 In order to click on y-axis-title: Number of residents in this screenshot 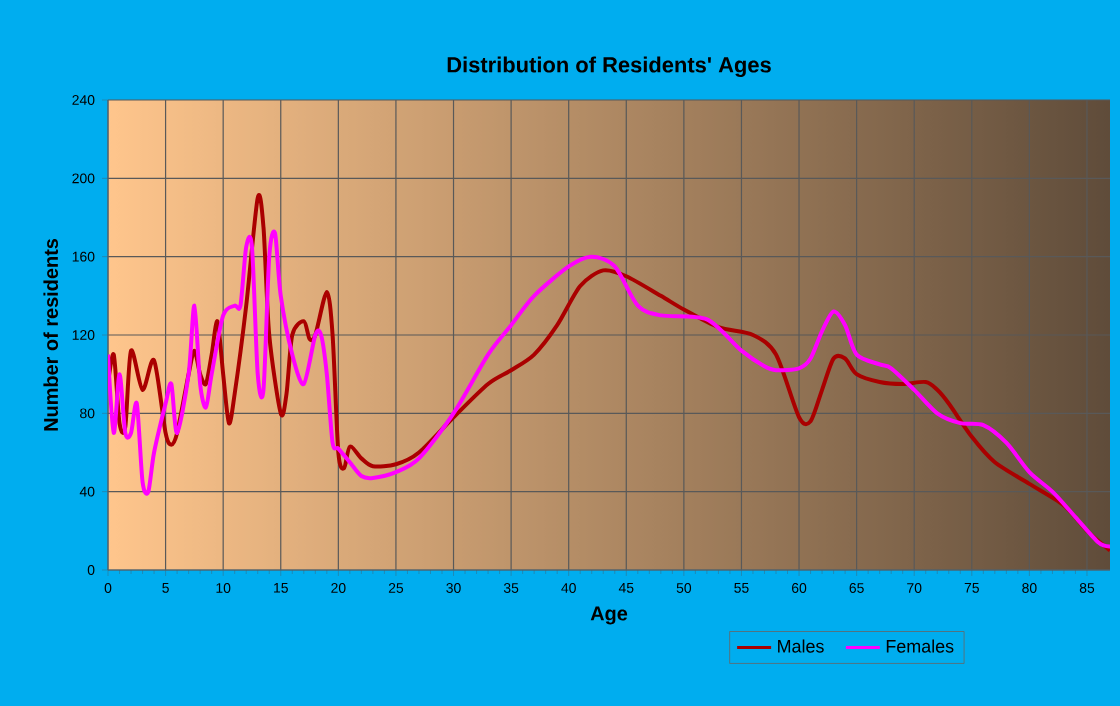, I will do `click(51, 334)`.